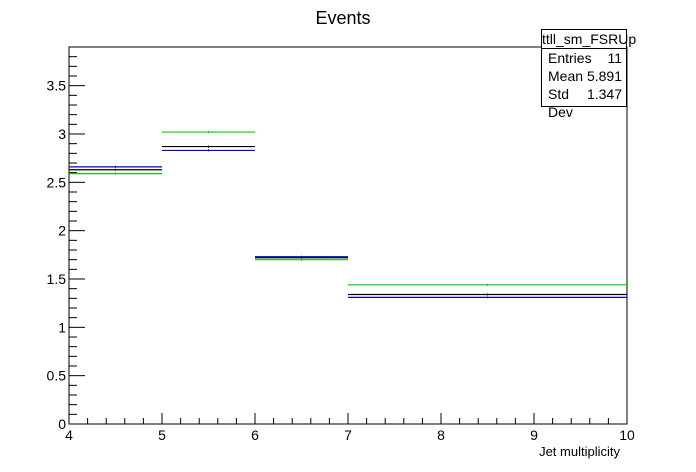  I want to click on stats-label: Entries, so click(570, 58).